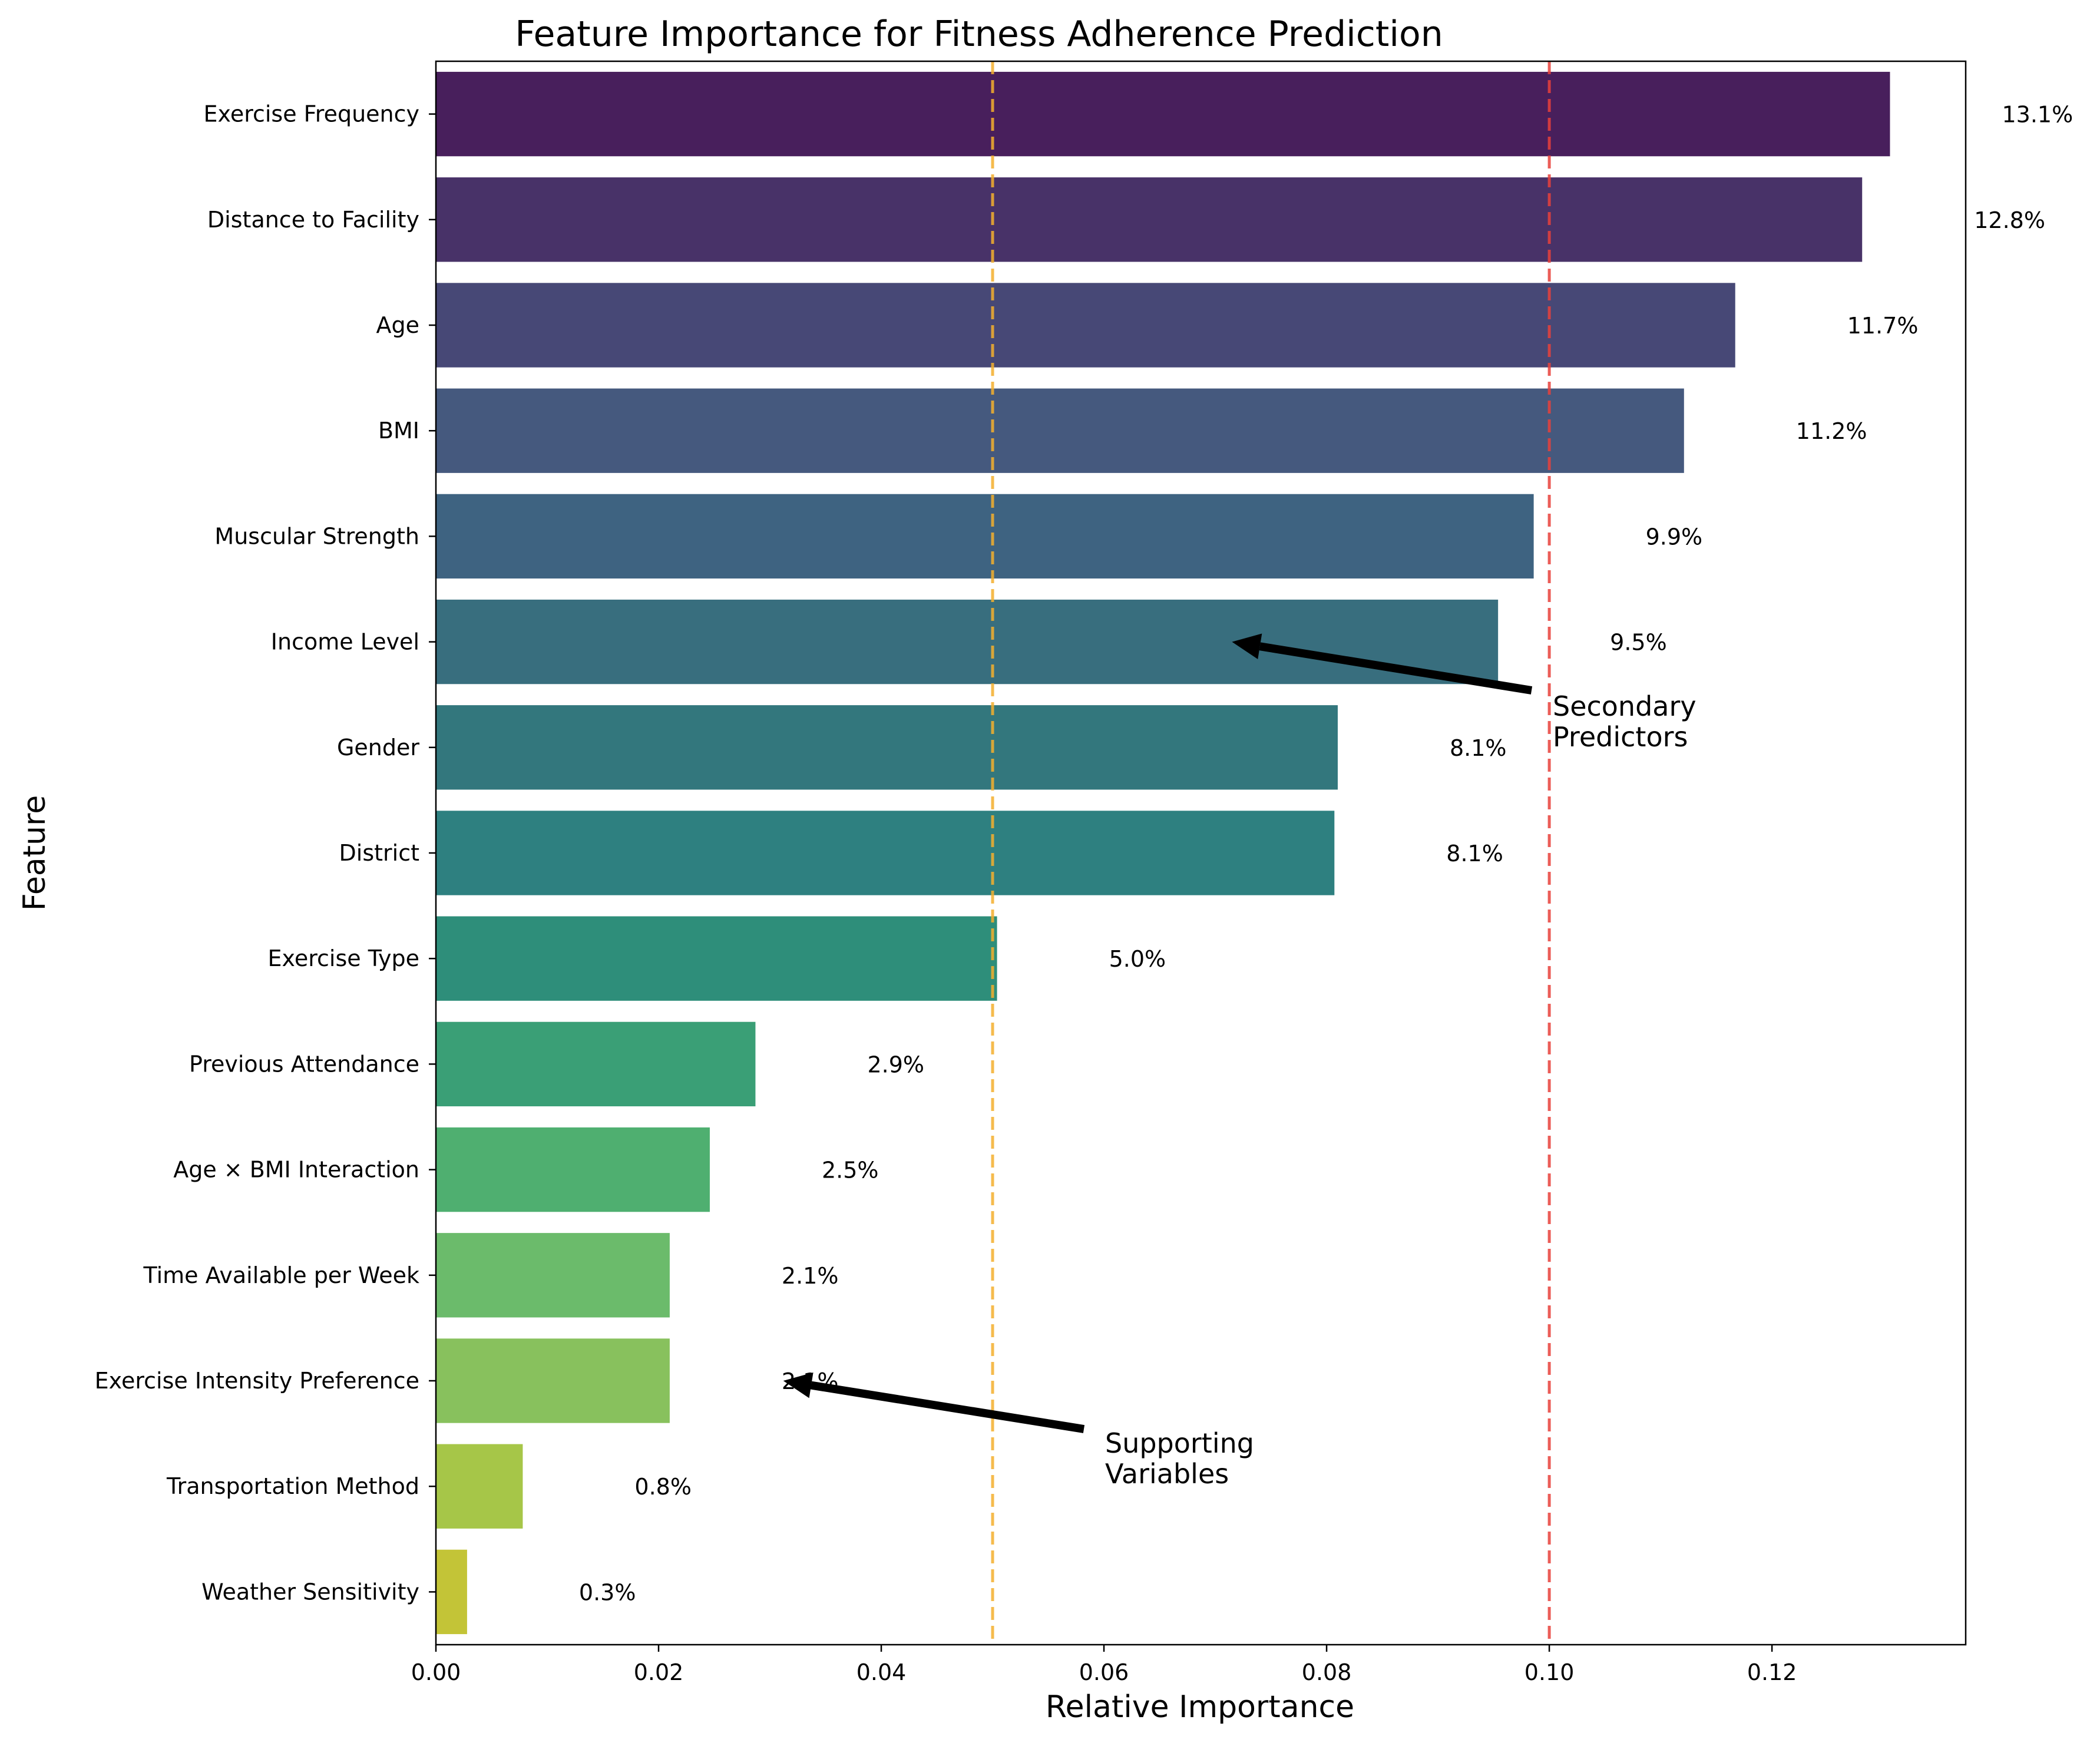  I want to click on y-axis-label: Feature, so click(34, 853).